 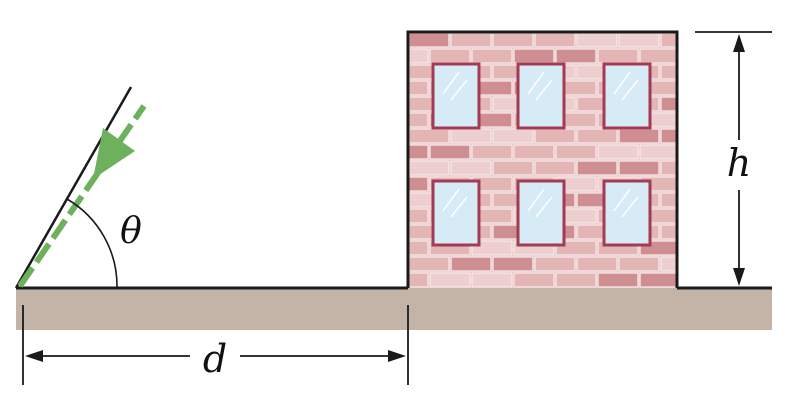 I want to click on distance-arrowhead-right, so click(x=397, y=356).